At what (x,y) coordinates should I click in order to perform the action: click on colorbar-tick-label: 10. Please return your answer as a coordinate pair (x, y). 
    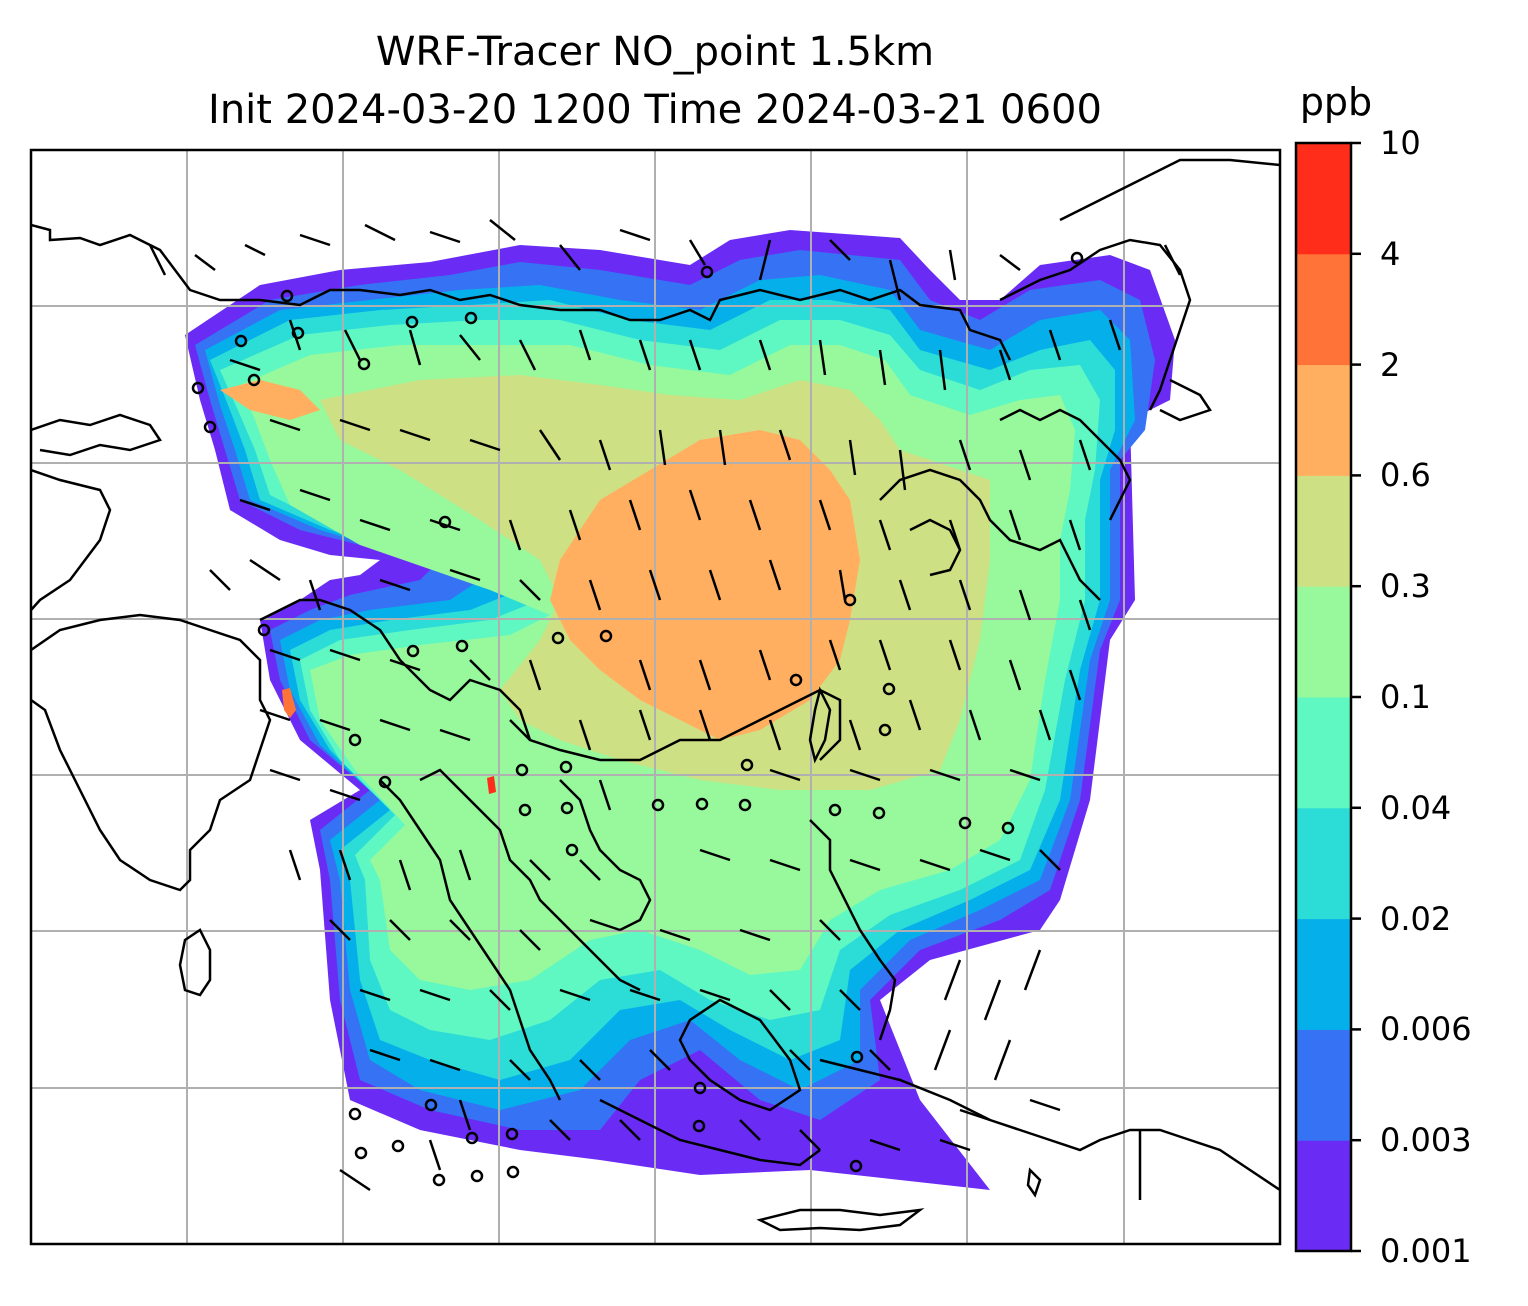
    Looking at the image, I should click on (1400, 143).